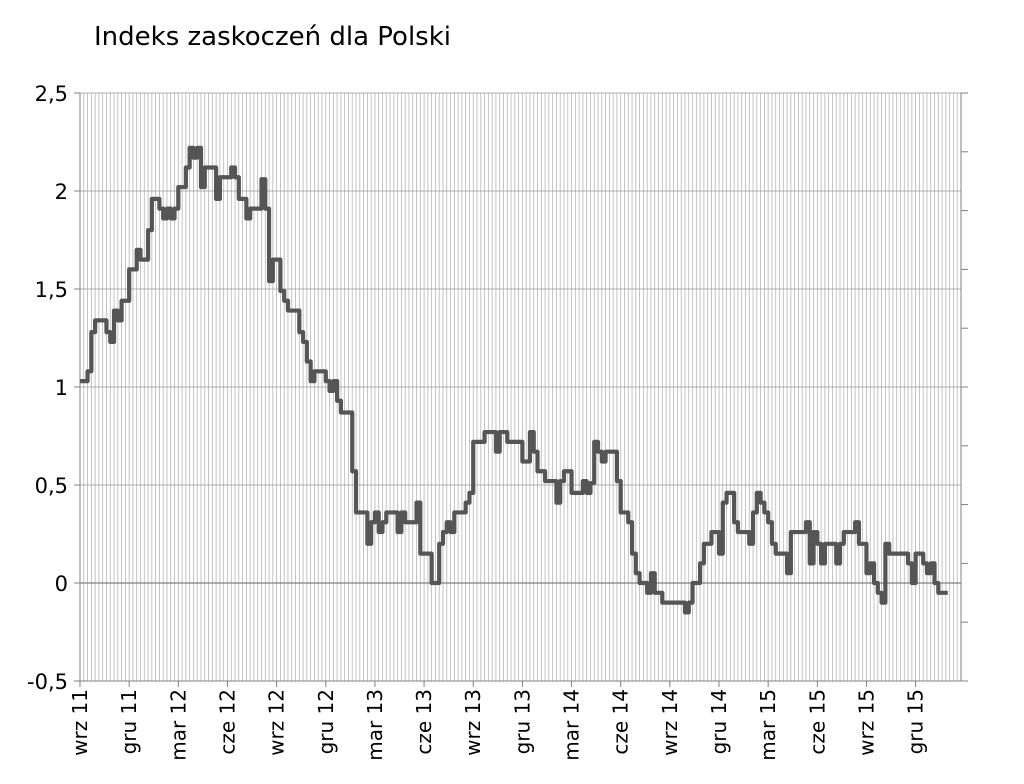  What do you see at coordinates (621, 722) in the screenshot?
I see `x-tick-label: cze 14` at bounding box center [621, 722].